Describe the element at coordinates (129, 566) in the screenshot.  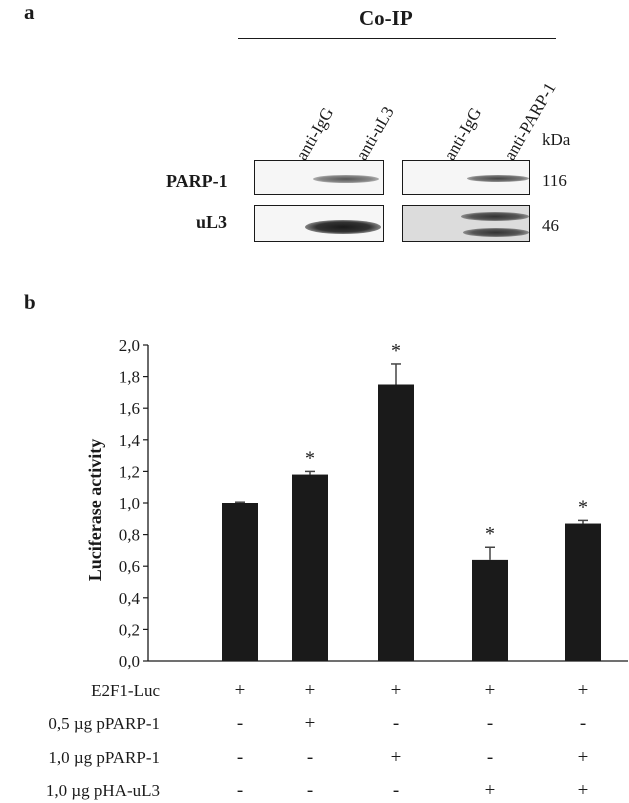
I see `y-tick-label: 0,6` at that location.